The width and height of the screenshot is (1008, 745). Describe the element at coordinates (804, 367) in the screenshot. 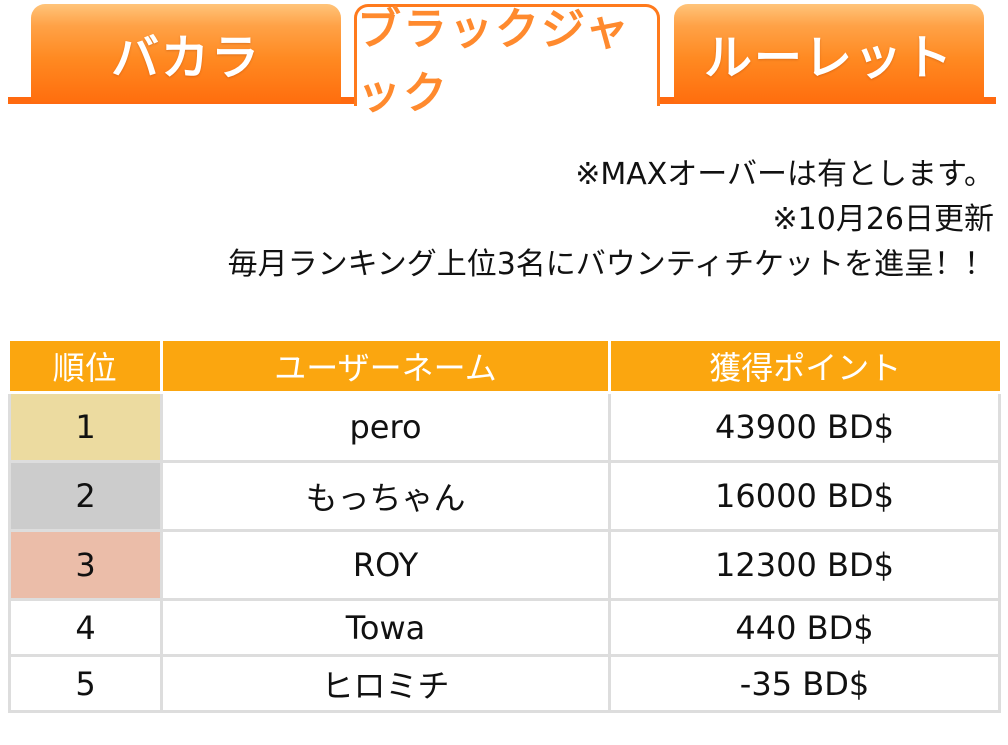

I see `column-header-points: 獲得ポイント` at that location.